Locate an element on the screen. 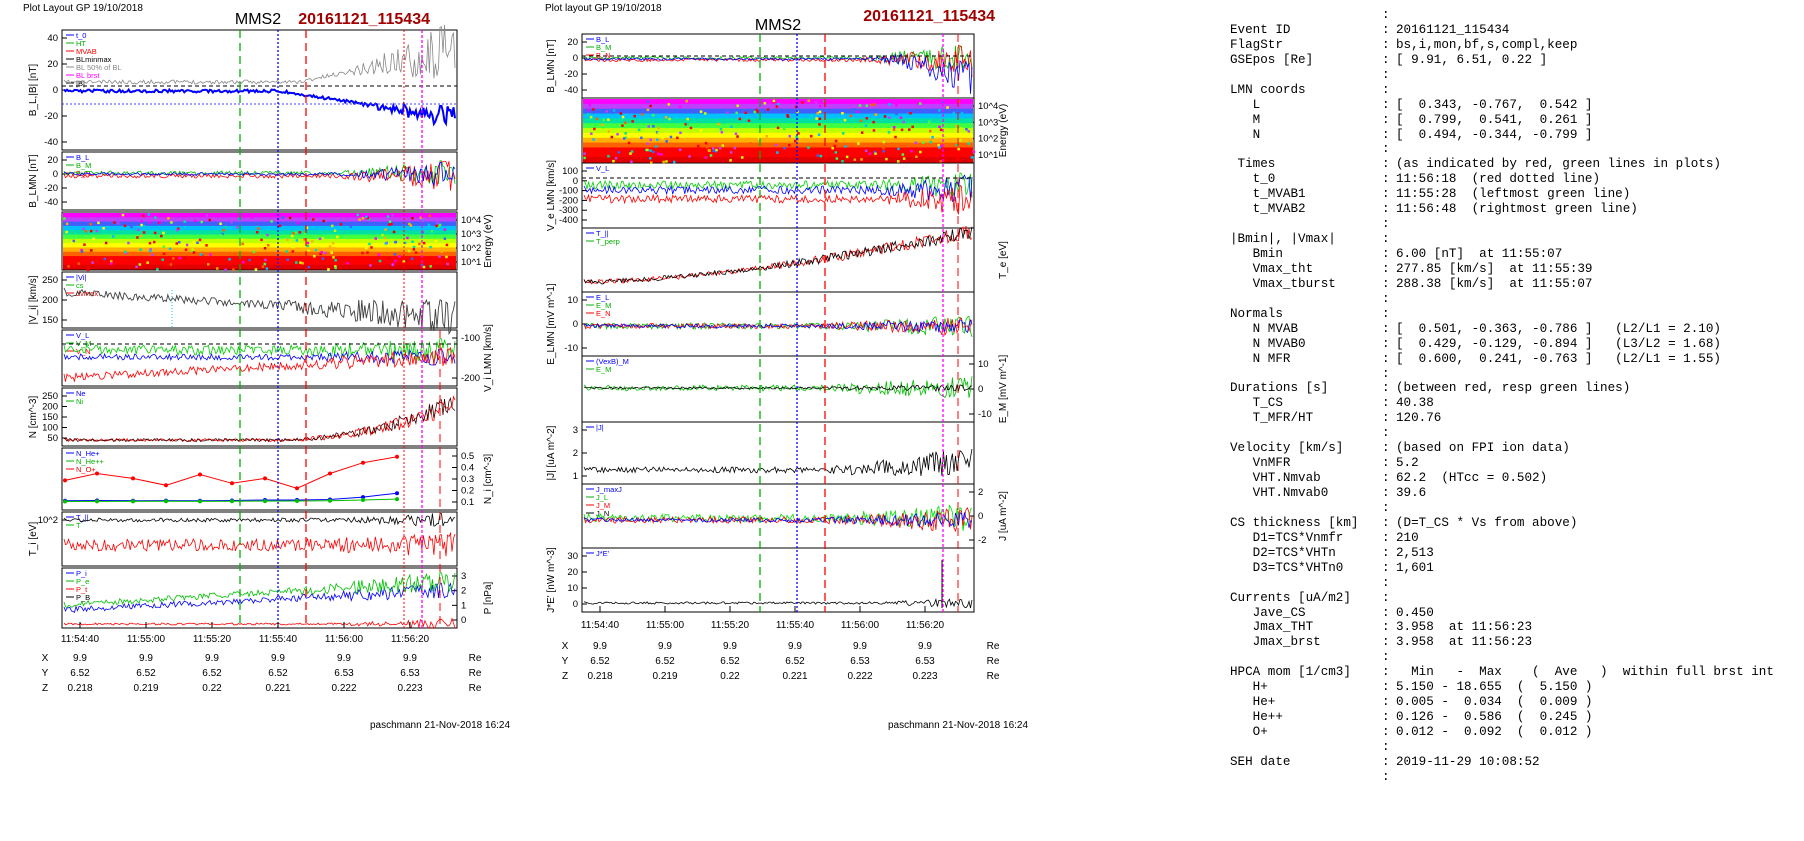 The image size is (1804, 841). plot-title: MMS2 is located at coordinates (778, 25).